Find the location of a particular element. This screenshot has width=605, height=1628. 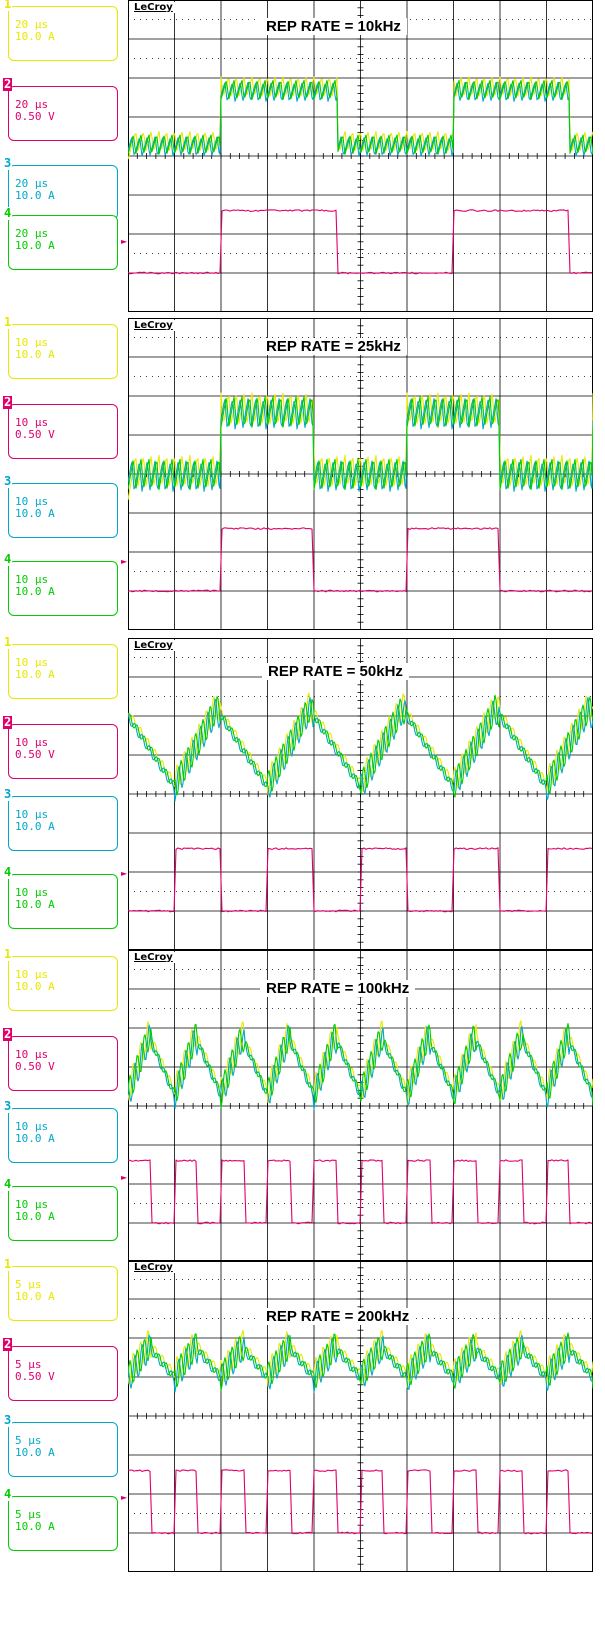

chart-title: REP RATE = 200kHz is located at coordinates (337, 1316).